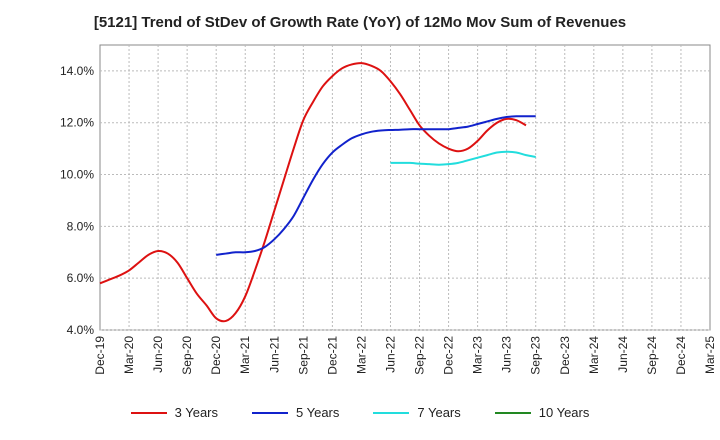 This screenshot has height=440, width=720. What do you see at coordinates (361, 355) in the screenshot?
I see `x-tick-label: Mar-22` at bounding box center [361, 355].